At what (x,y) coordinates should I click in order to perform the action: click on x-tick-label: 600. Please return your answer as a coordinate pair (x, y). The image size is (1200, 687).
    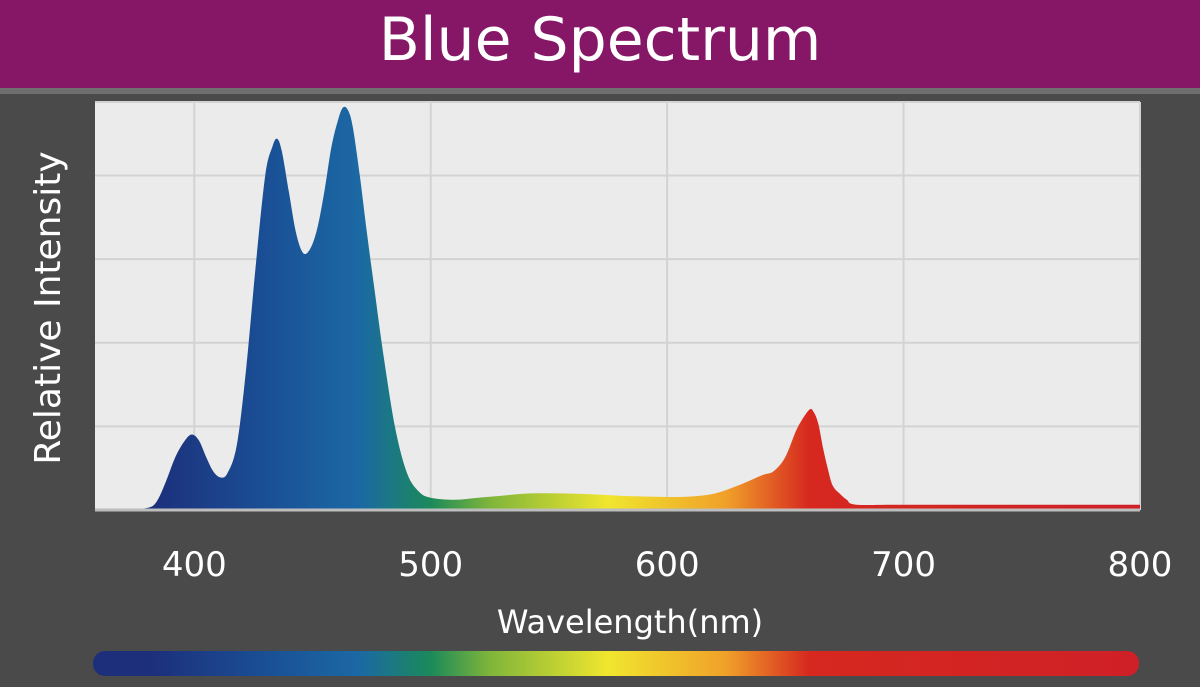
    Looking at the image, I should click on (667, 565).